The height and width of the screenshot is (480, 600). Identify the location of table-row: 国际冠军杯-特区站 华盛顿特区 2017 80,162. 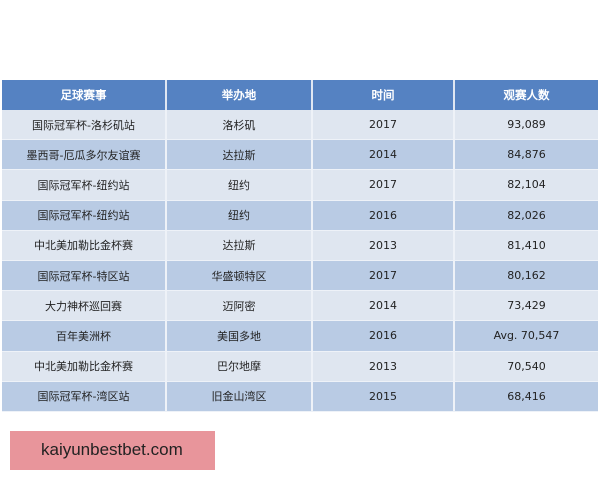
(300, 276).